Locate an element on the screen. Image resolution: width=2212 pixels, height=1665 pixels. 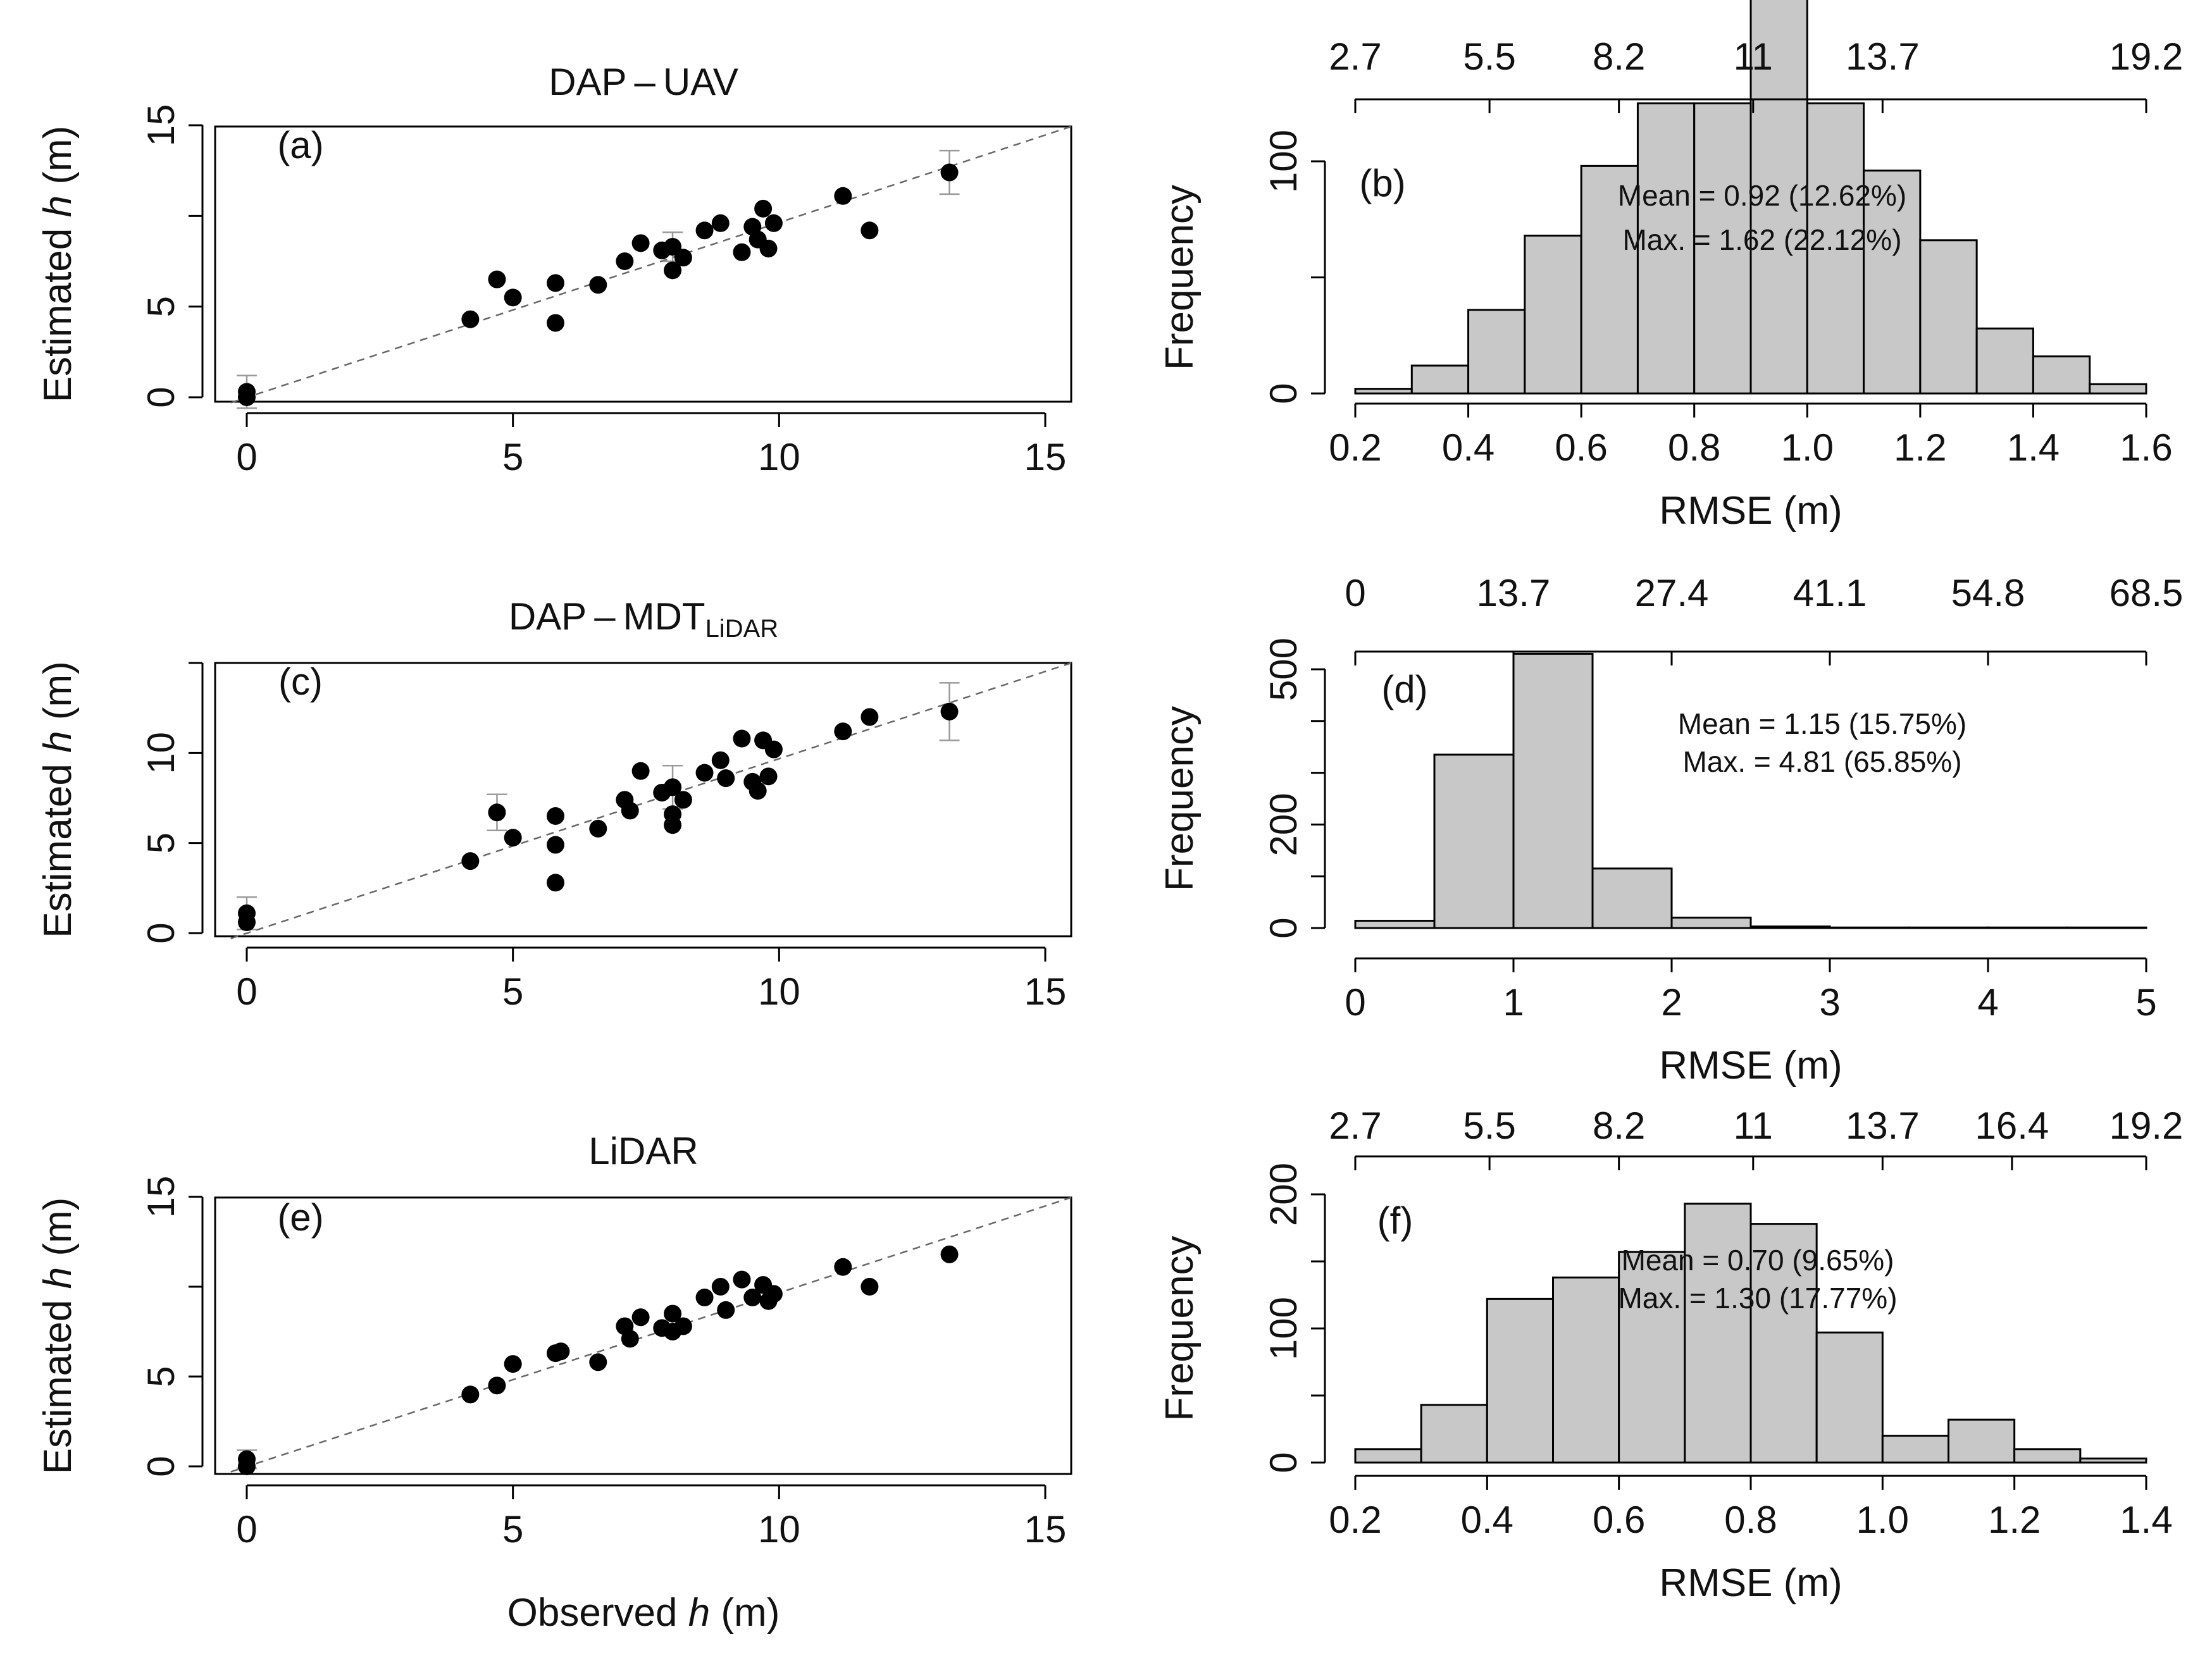
panel-title-main: DAP – MDT is located at coordinates (607, 616).